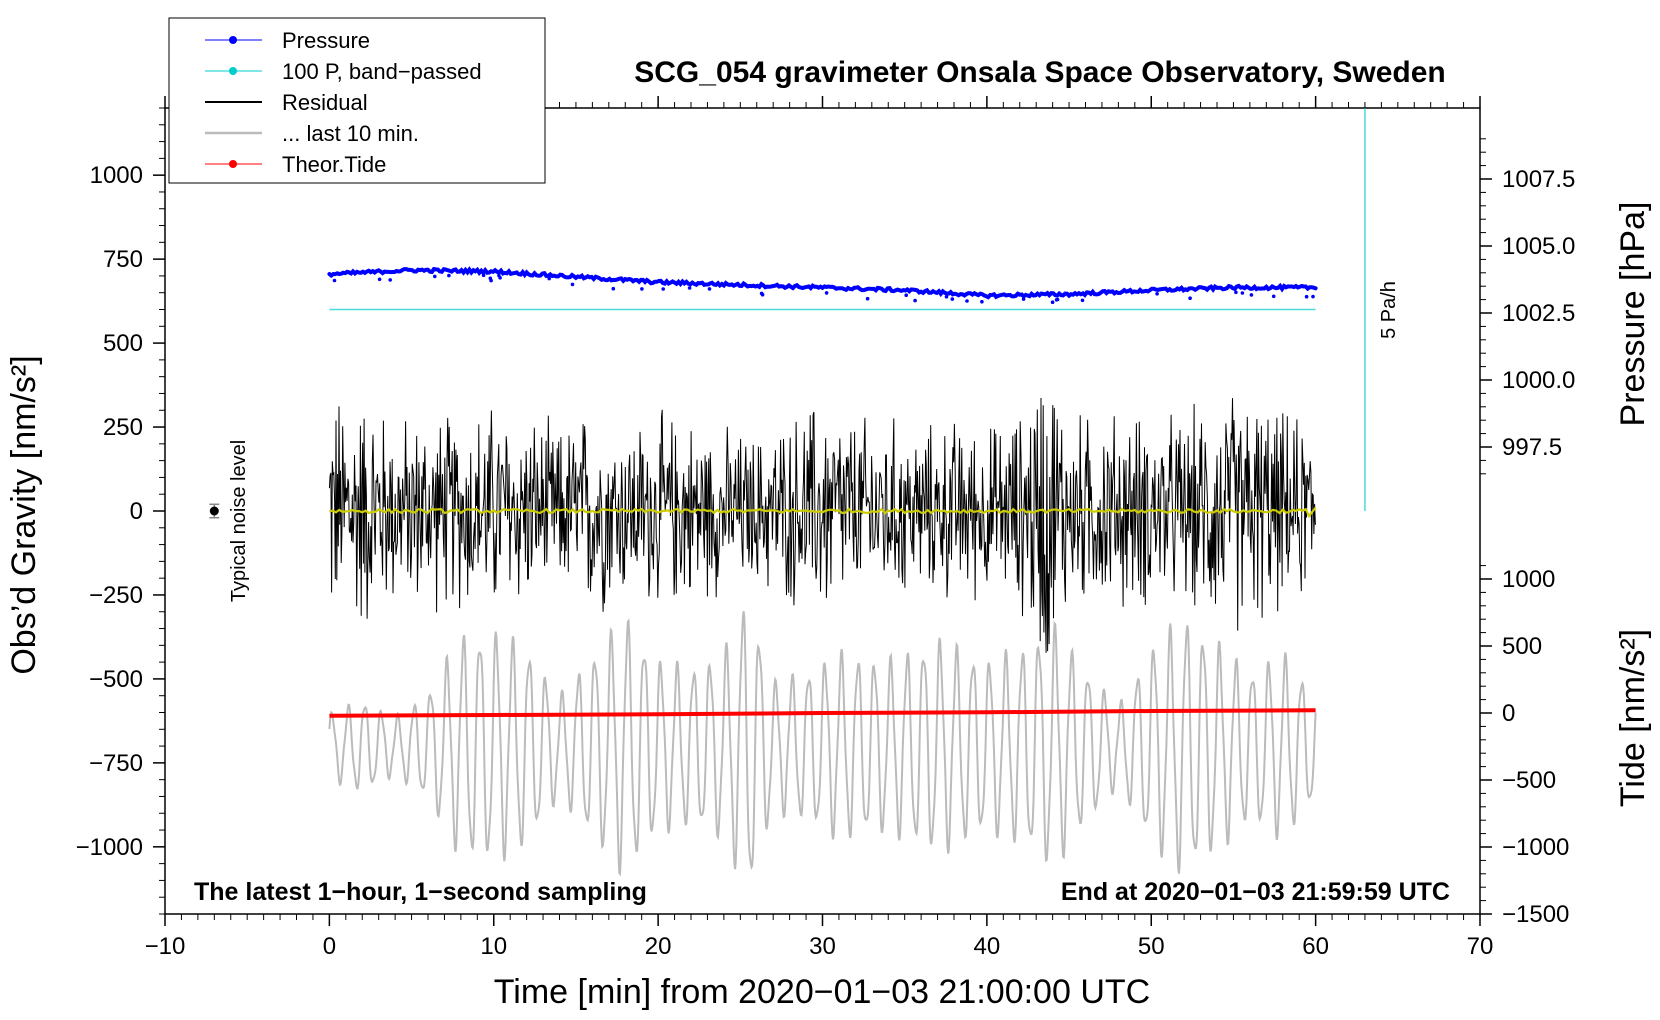 Image resolution: width=1660 pixels, height=1020 pixels. What do you see at coordinates (1532, 447) in the screenshot?
I see `pressure-tick-label: 997.5` at bounding box center [1532, 447].